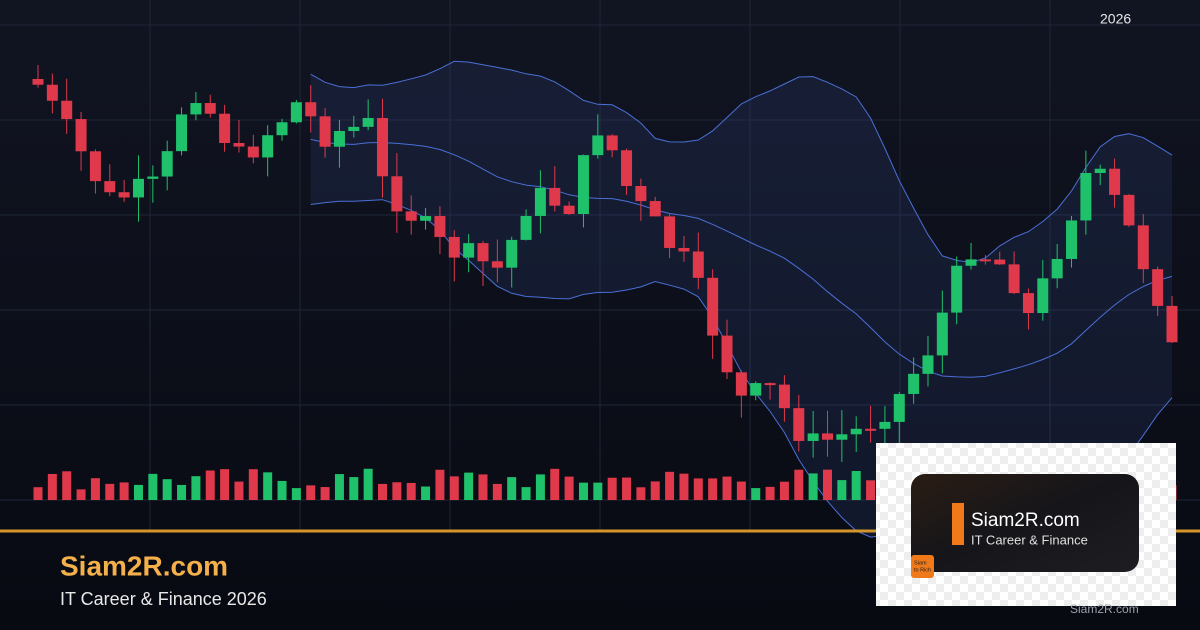 The height and width of the screenshot is (630, 1200). I want to click on logo-icon, so click(922, 566).